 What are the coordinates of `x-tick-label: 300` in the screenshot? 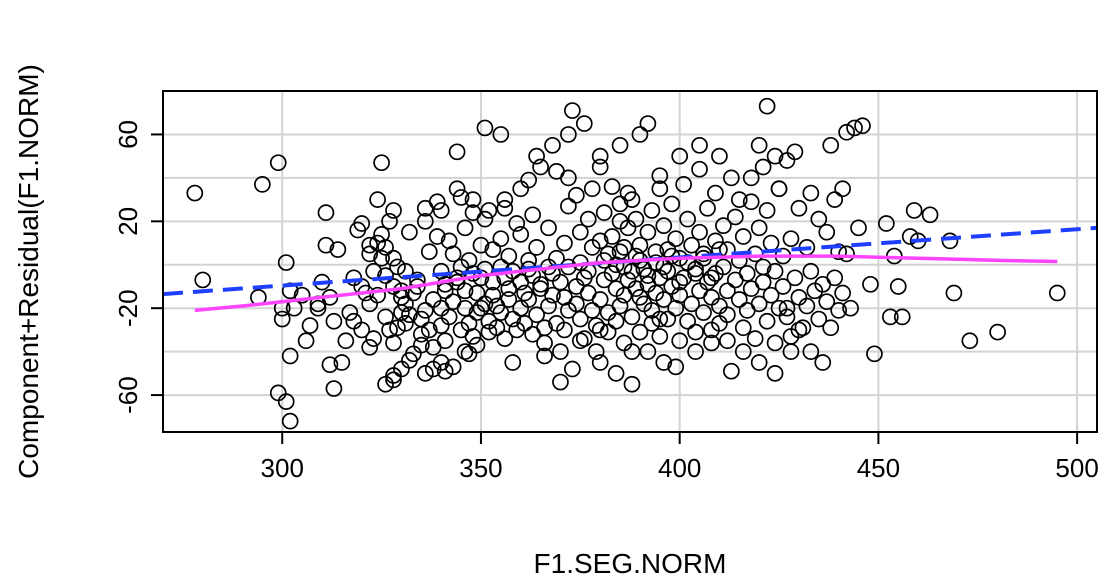 It's located at (282, 468).